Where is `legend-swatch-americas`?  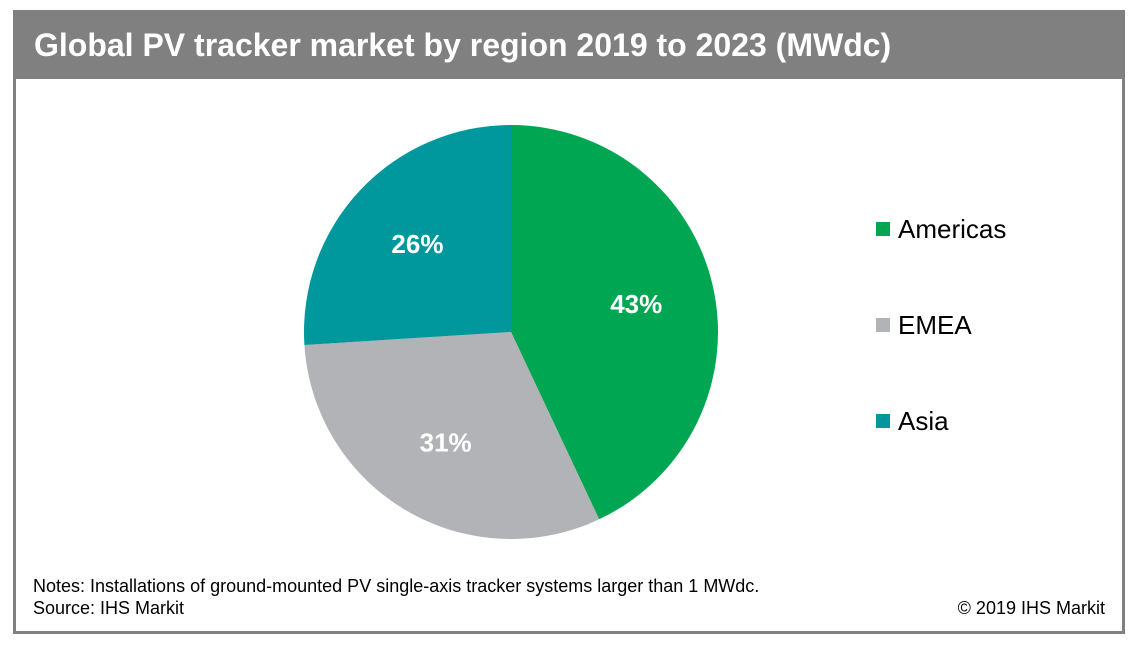
legend-swatch-americas is located at coordinates (883, 229).